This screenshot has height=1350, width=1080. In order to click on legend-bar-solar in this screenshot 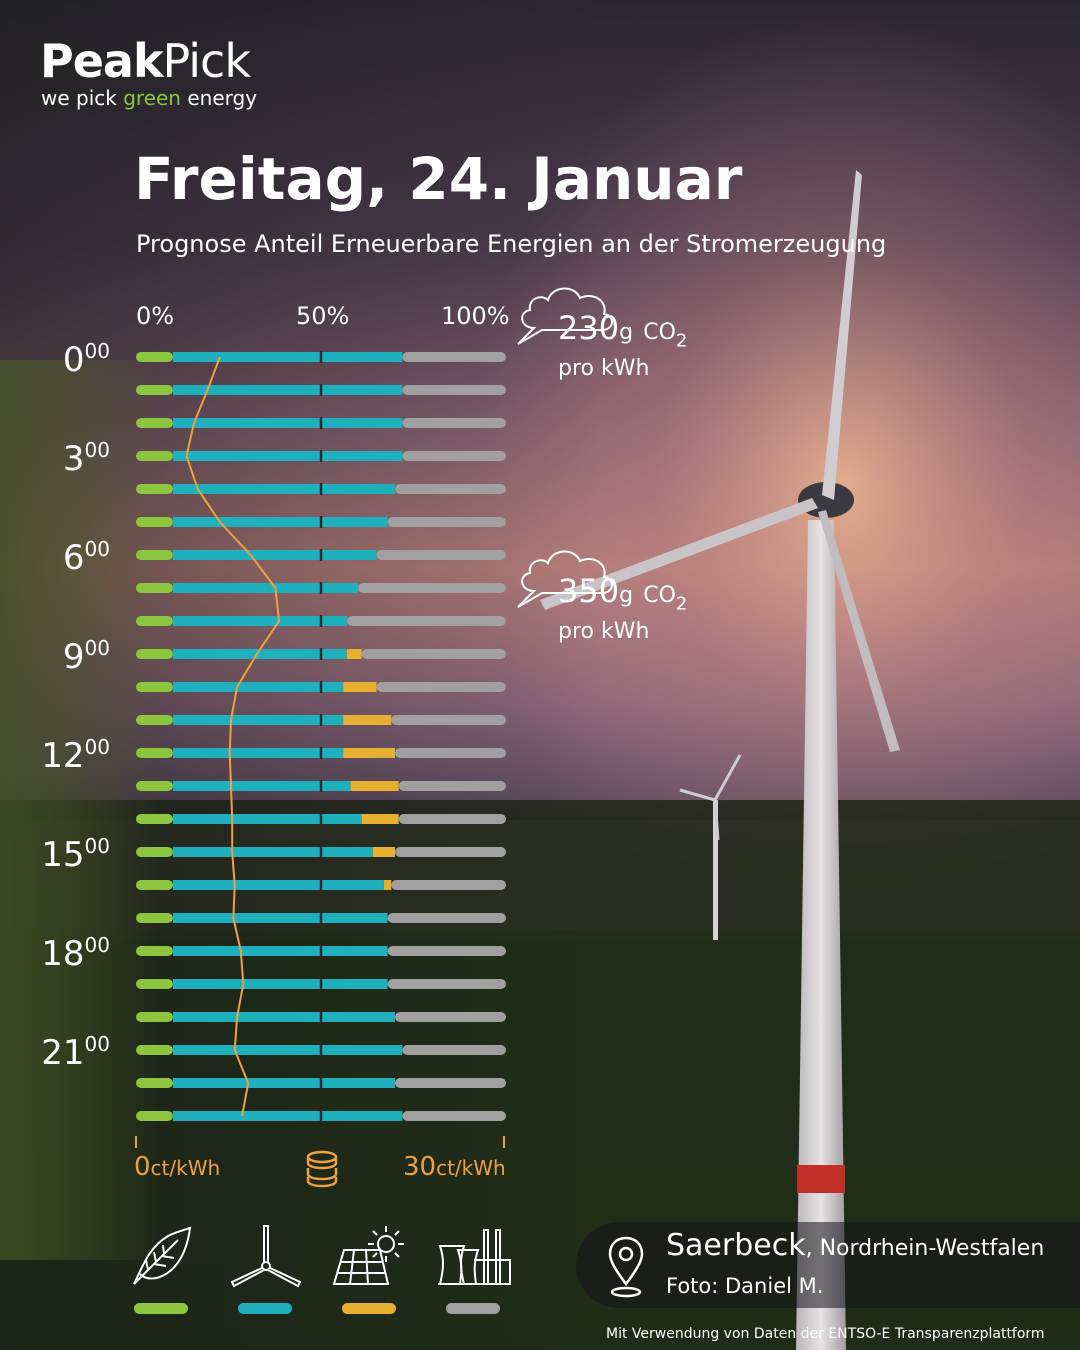, I will do `click(369, 1308)`.